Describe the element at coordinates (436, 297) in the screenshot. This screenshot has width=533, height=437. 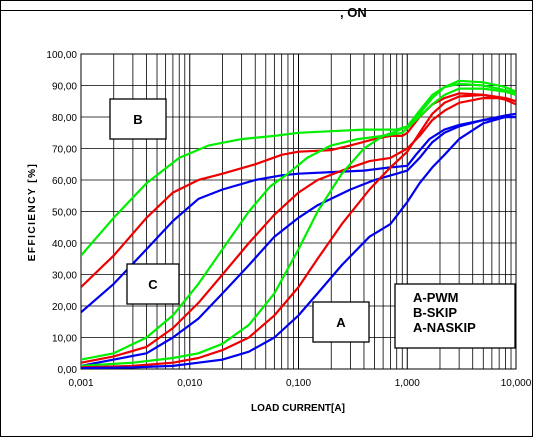
I see `legend-line-1: A-PWM` at that location.